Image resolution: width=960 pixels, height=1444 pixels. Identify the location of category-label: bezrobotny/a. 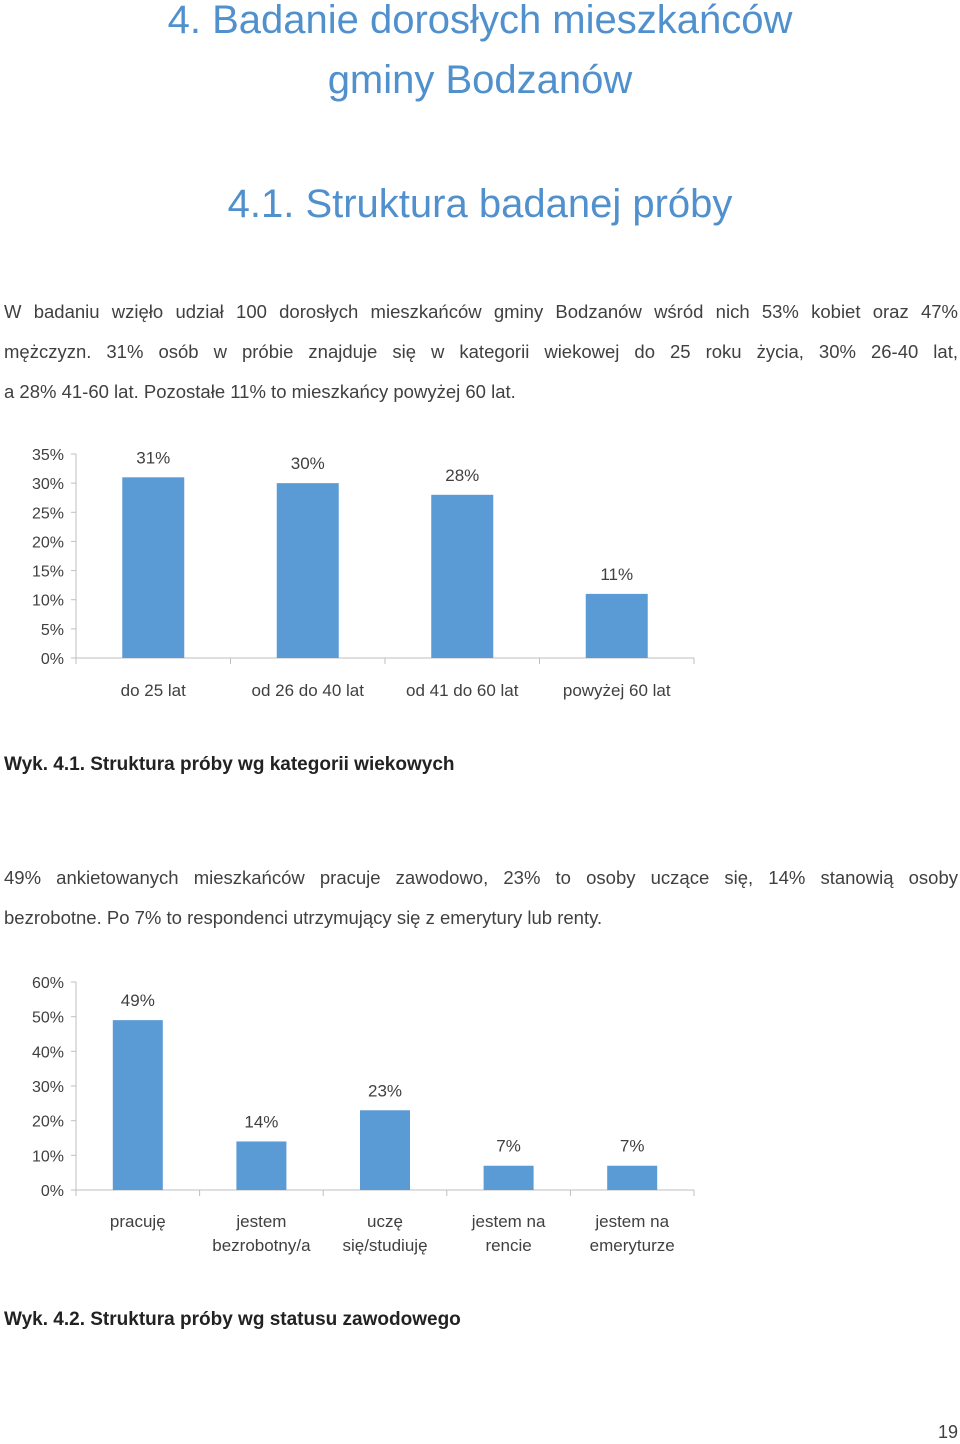
(261, 1245).